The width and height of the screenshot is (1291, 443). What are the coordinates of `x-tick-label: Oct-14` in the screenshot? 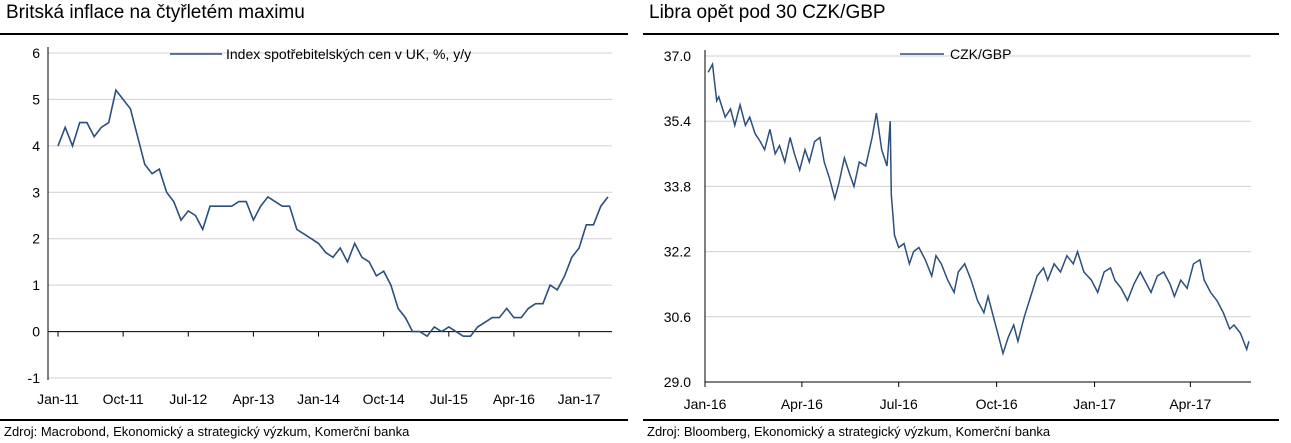 It's located at (384, 399).